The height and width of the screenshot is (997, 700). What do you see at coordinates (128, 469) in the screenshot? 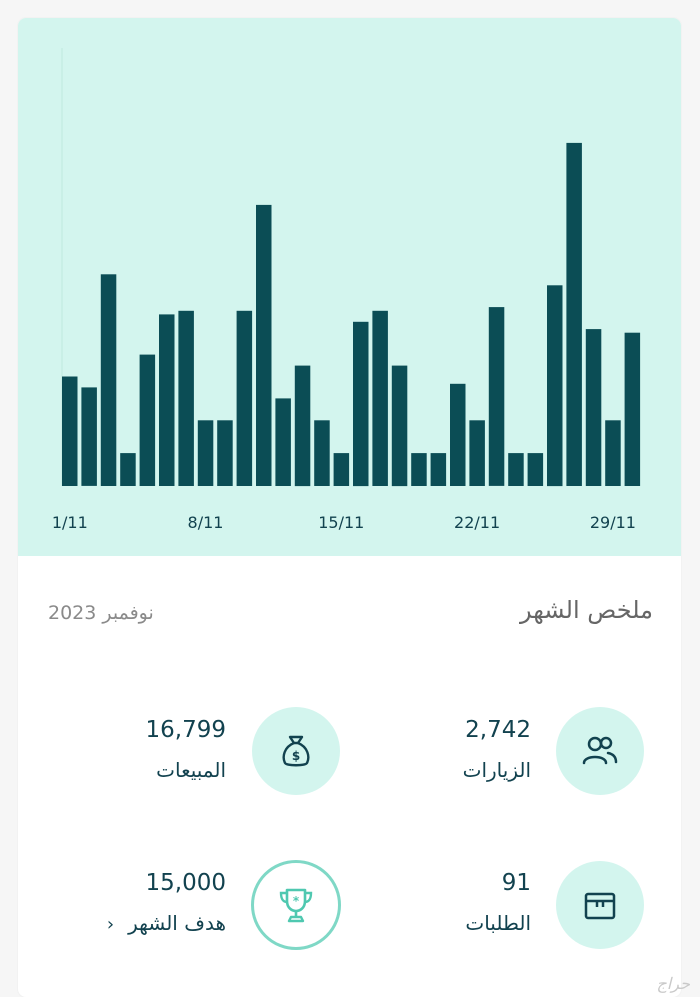
I see `bar-4/11` at bounding box center [128, 469].